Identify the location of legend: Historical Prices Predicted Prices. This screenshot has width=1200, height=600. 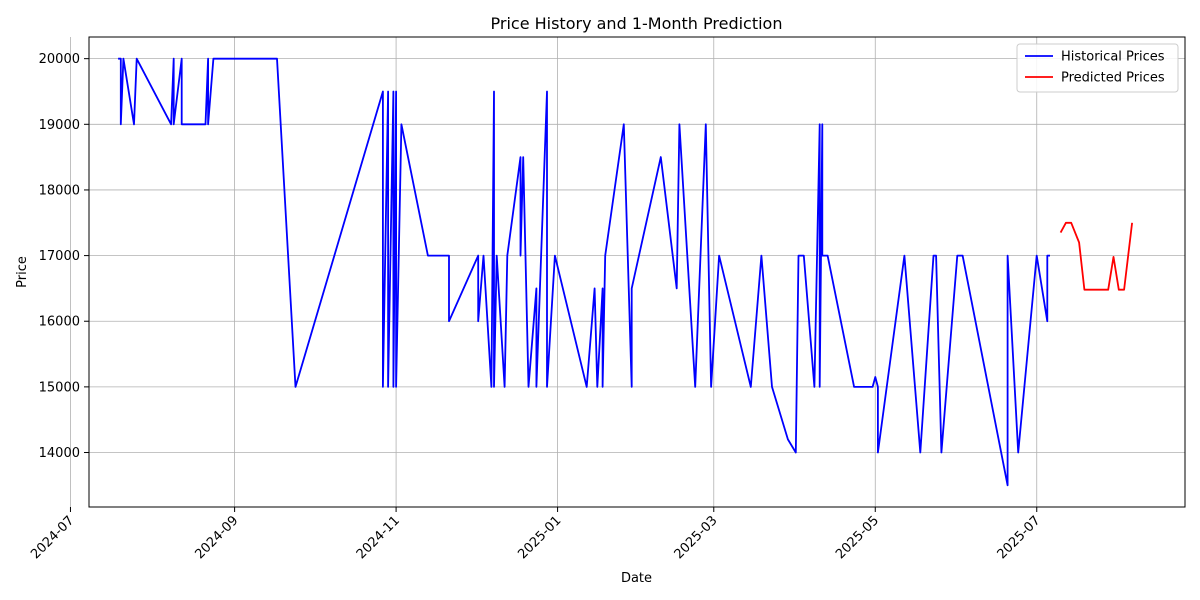
(1097, 68).